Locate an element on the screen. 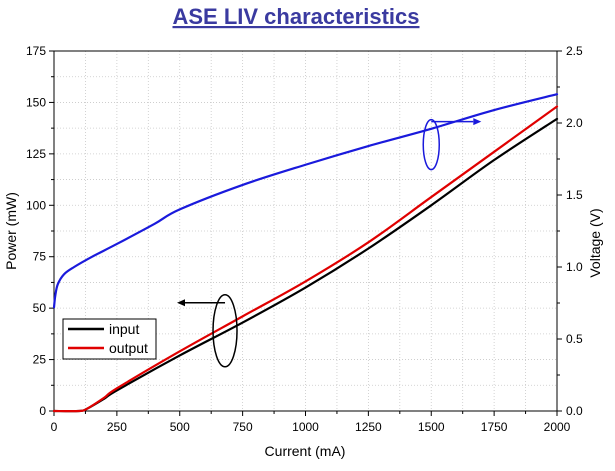 The image size is (615, 471). y-axis-label: Power (mW) is located at coordinates (11, 231).